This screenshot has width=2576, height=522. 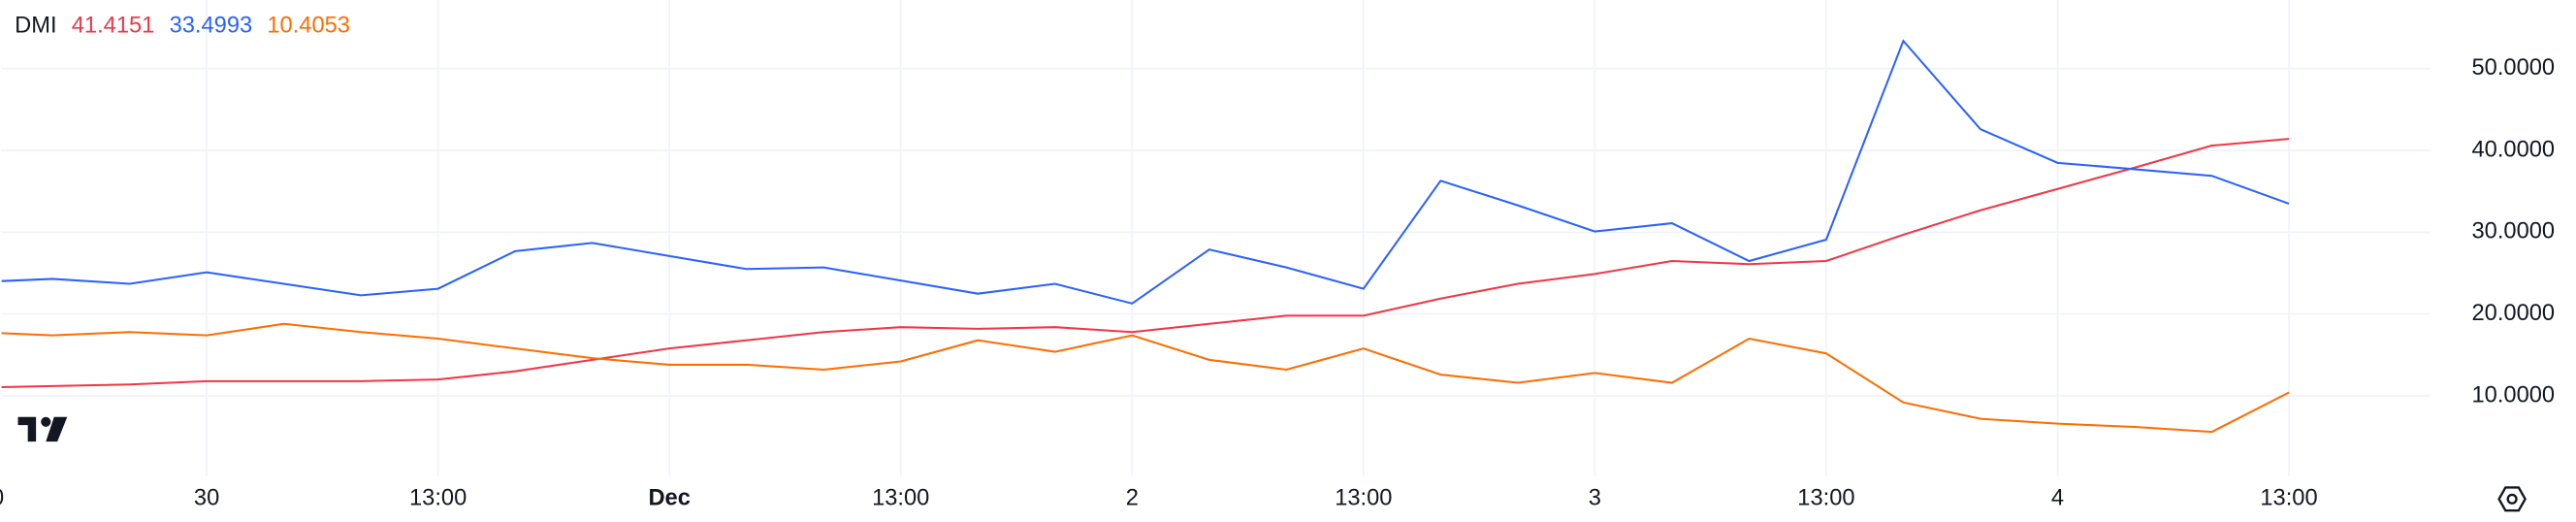 I want to click on legend-value: 10.4053, so click(x=308, y=25).